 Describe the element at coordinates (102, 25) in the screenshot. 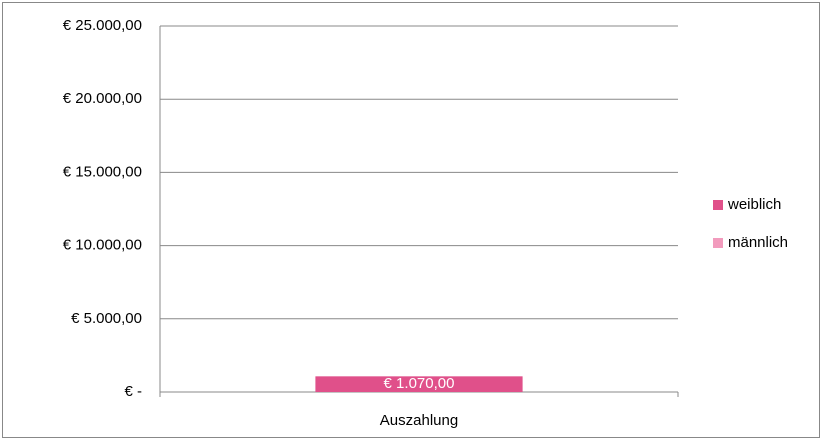

I see `y-tick-label: € 25.000,00` at that location.